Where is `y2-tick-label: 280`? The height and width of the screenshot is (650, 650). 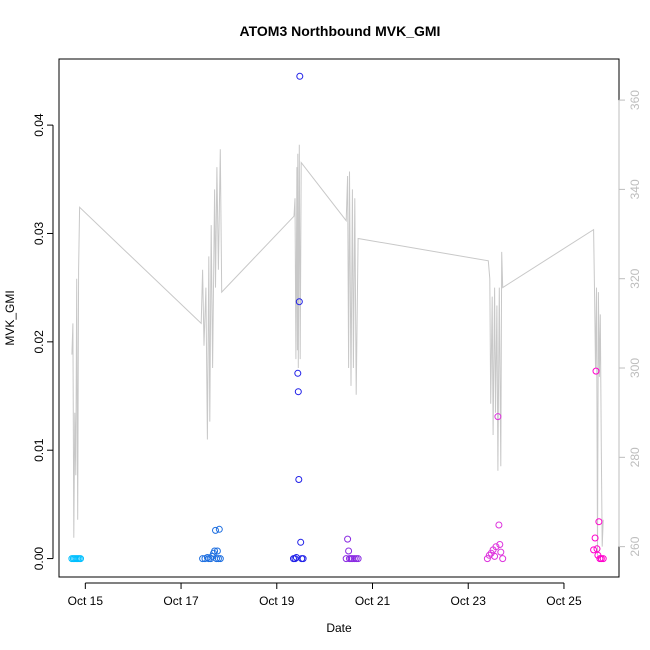 y2-tick-label: 280 is located at coordinates (635, 457).